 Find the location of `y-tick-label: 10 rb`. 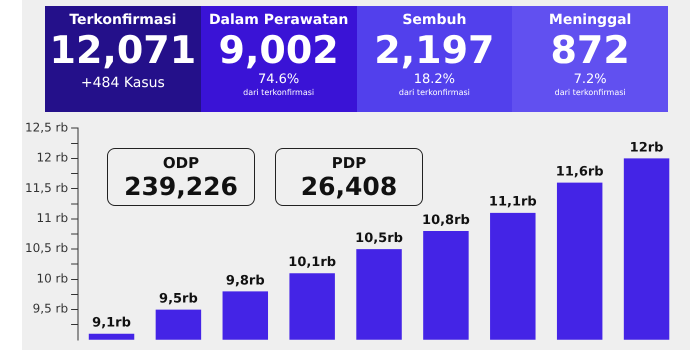

y-tick-label: 10 rb is located at coordinates (52, 278).